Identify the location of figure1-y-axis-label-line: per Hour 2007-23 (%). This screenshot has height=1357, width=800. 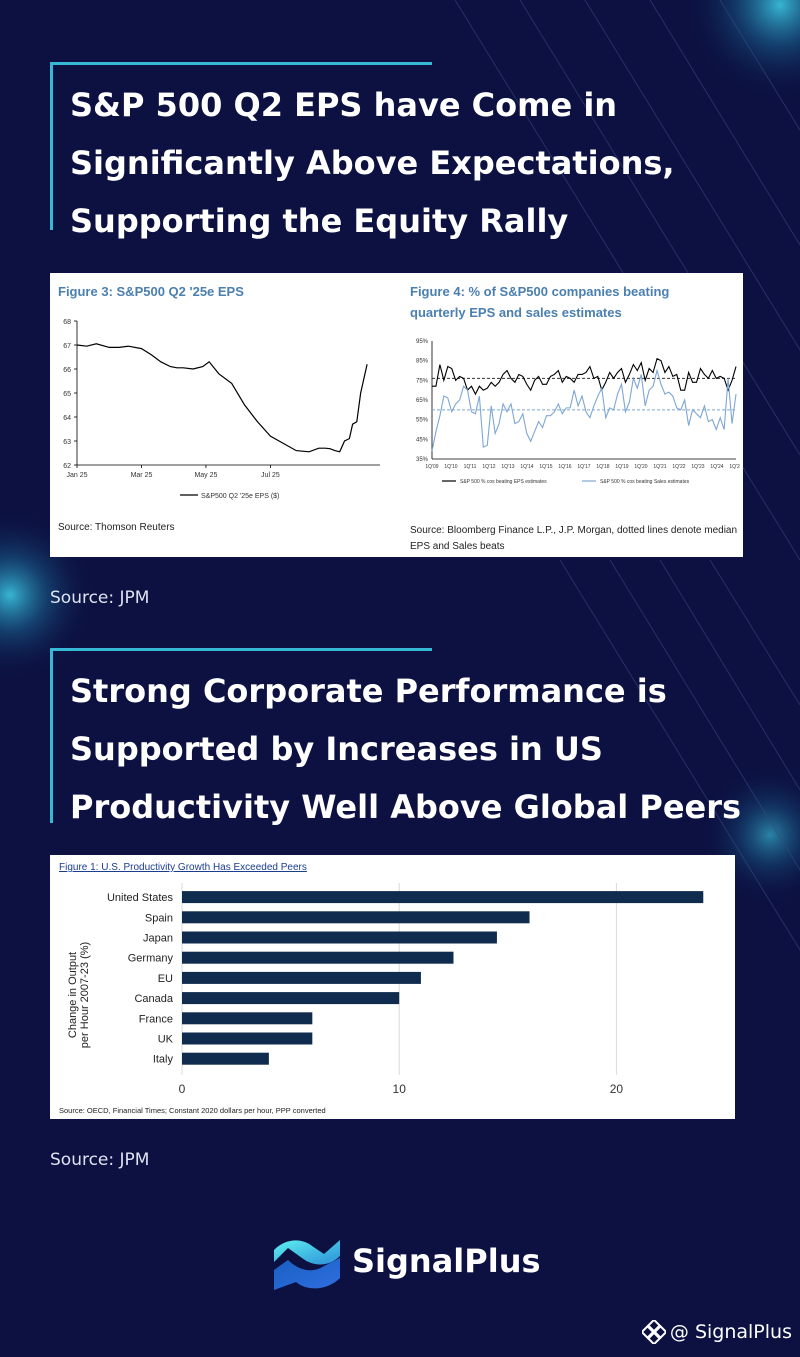
(85, 995).